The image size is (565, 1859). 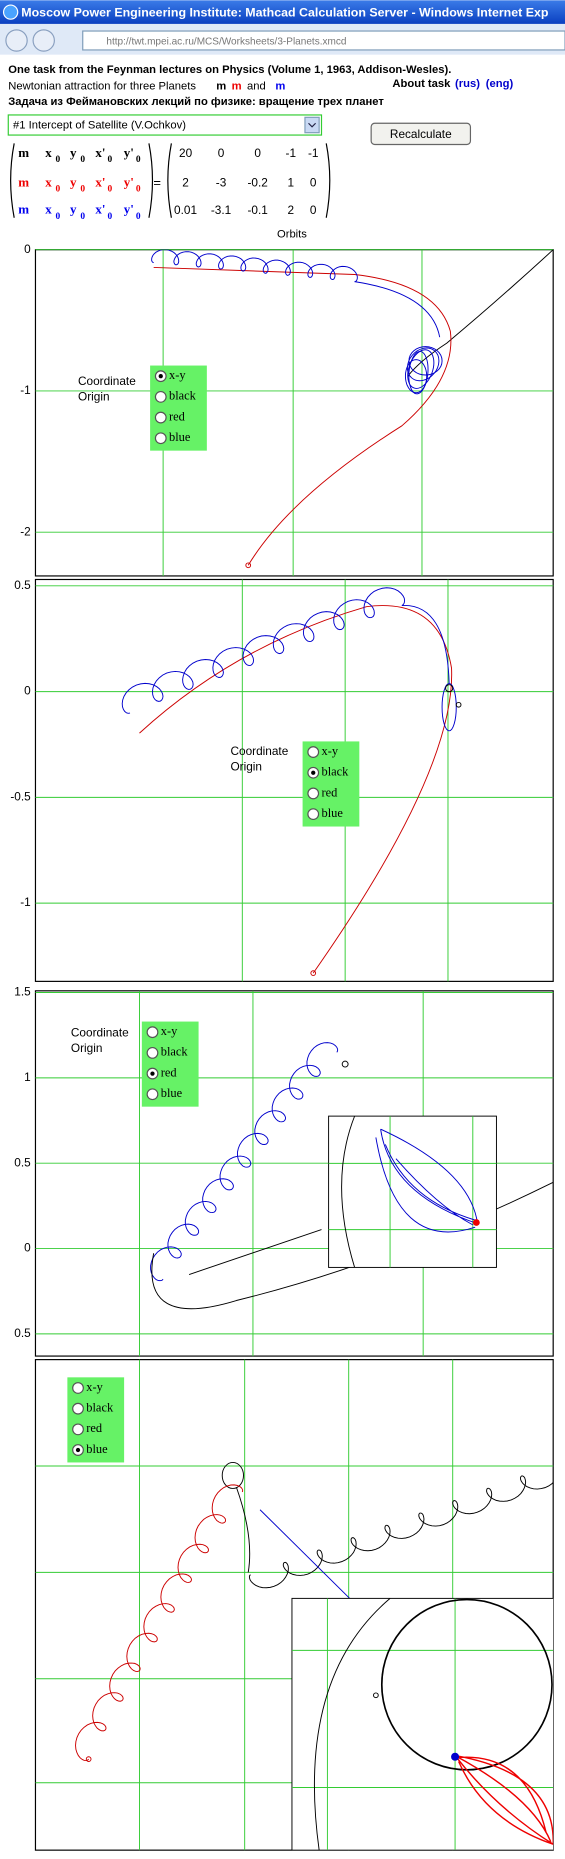 I want to click on forward-button, so click(x=43, y=40).